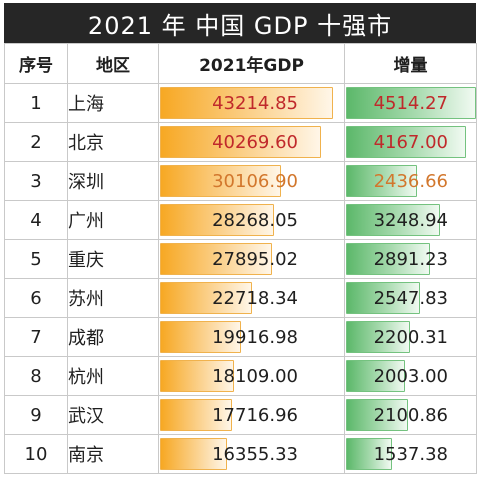  I want to click on increase-cell: 1537.38, so click(410, 454).